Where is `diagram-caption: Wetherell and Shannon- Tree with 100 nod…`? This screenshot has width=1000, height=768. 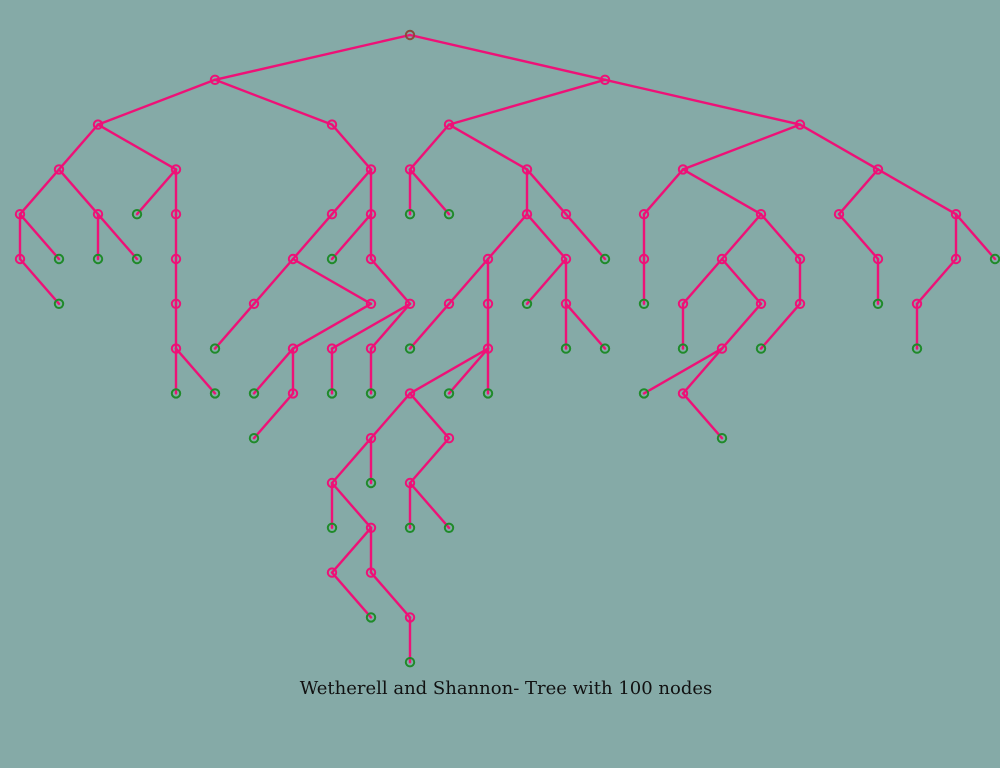
diagram-caption: Wetherell and Shannon- Tree with 100 nod… is located at coordinates (506, 688).